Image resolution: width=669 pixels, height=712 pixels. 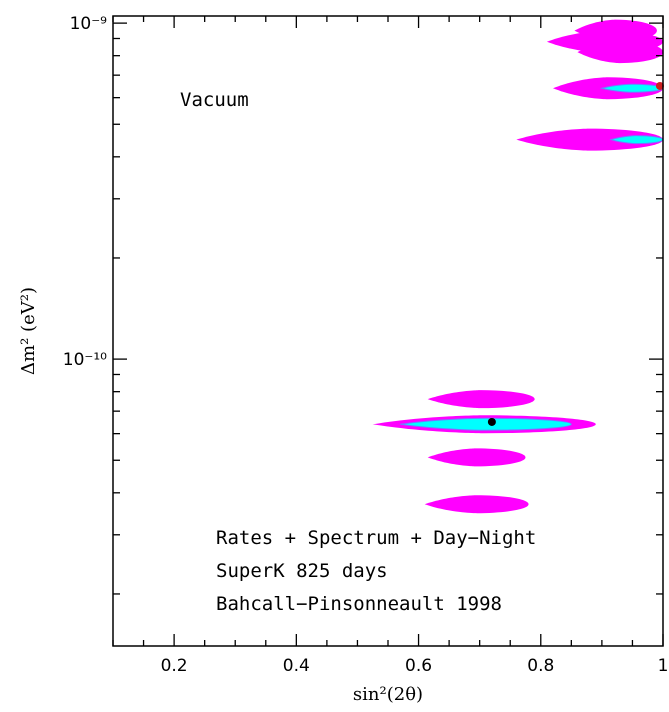 I want to click on annotation-line-2: SuperK 825 days, so click(x=302, y=571).